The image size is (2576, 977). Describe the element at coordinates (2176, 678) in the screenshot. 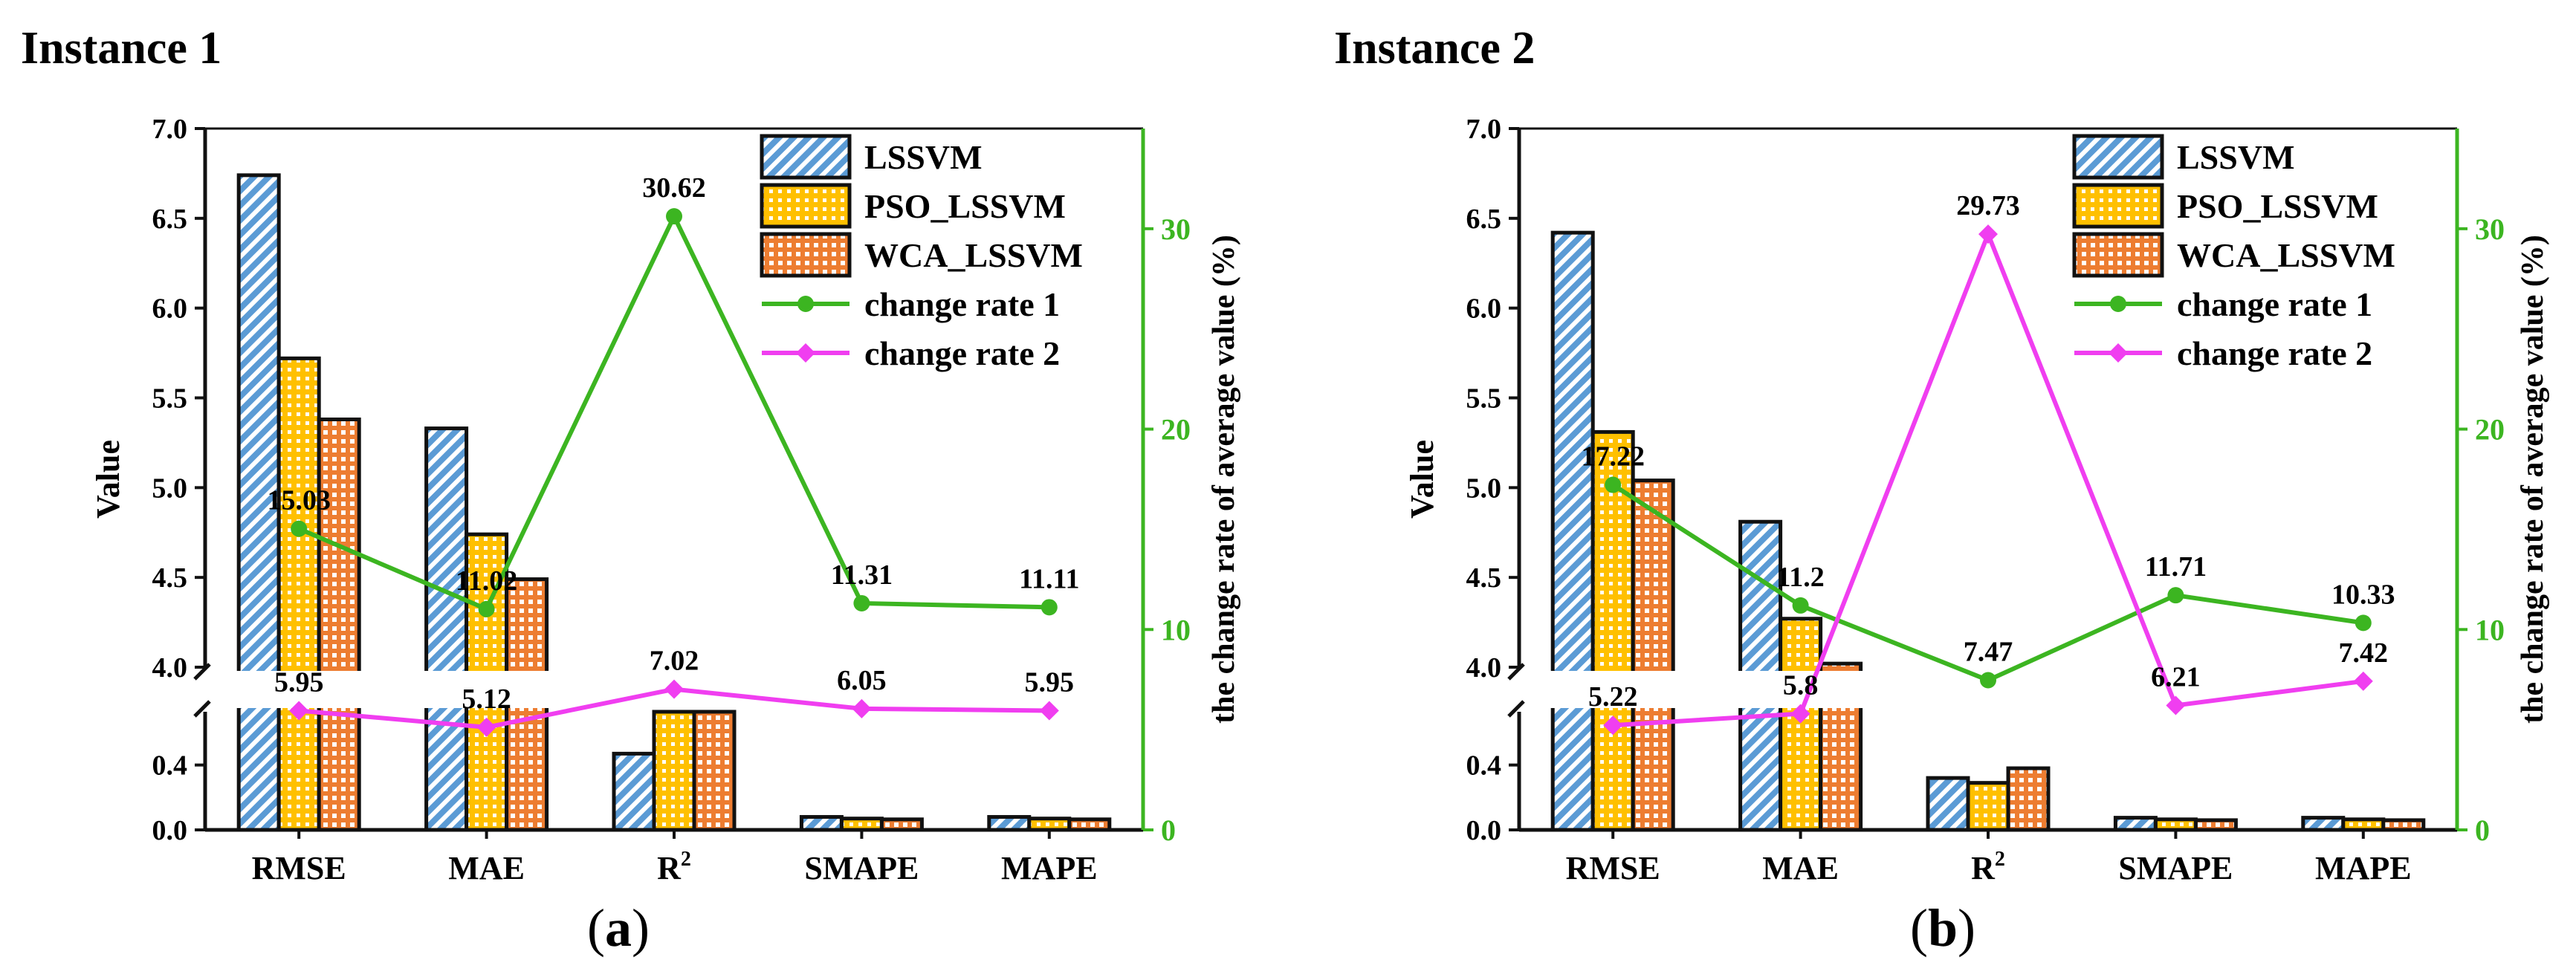

I see `data-label-change-rate-2: 6.21` at that location.